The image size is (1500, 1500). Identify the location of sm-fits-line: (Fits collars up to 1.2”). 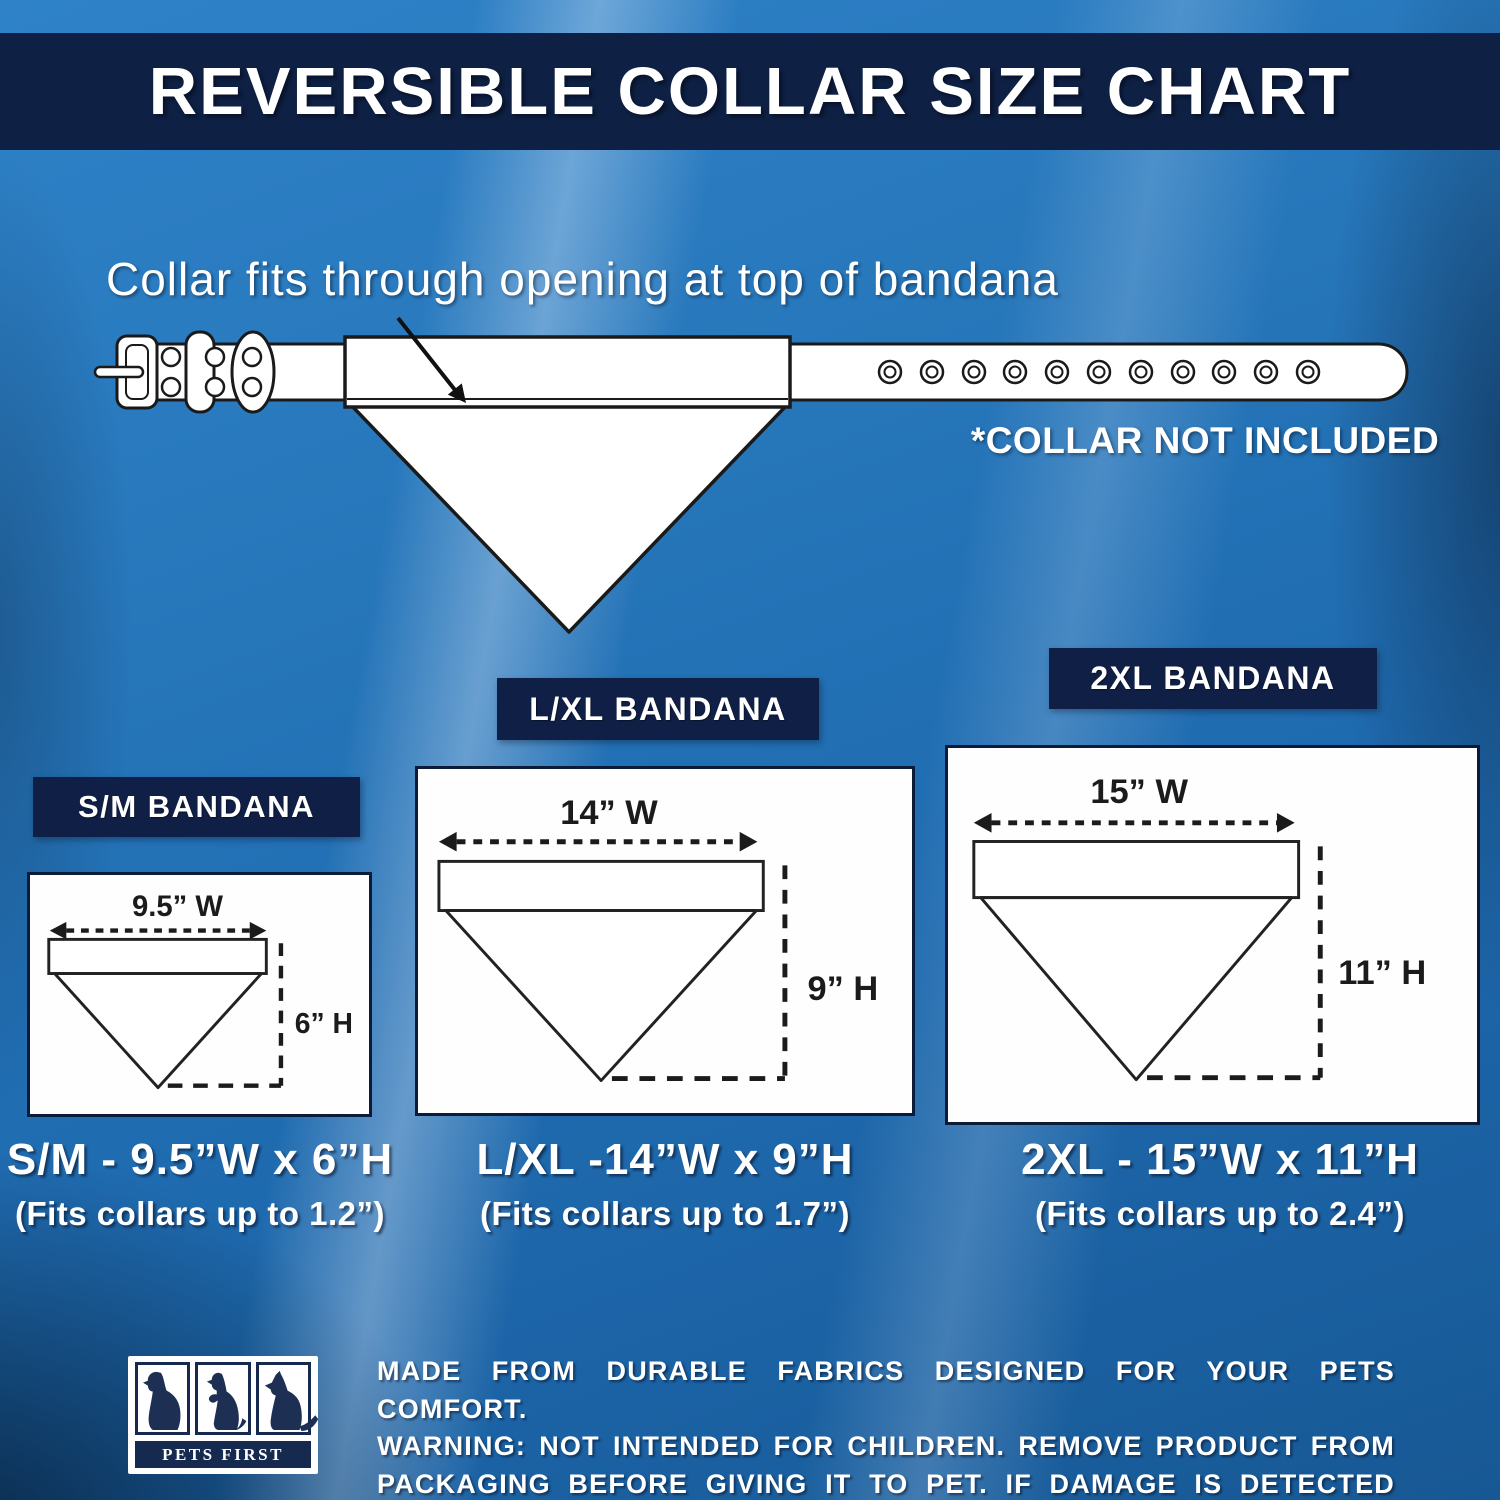
(200, 1213).